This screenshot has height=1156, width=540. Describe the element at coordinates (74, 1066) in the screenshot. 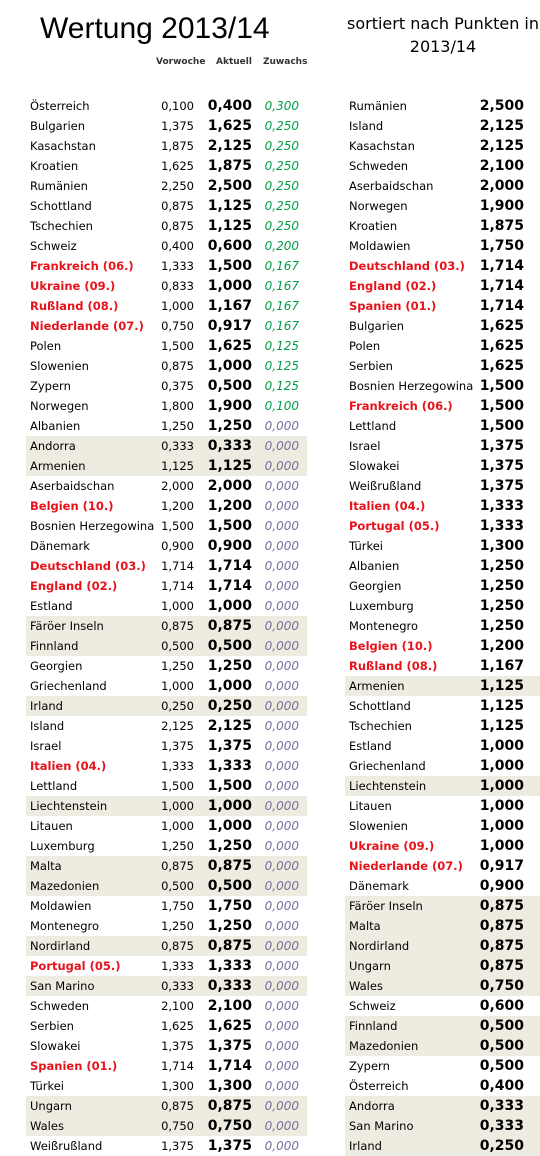

I see `country-name: Spanien (01.)` at that location.